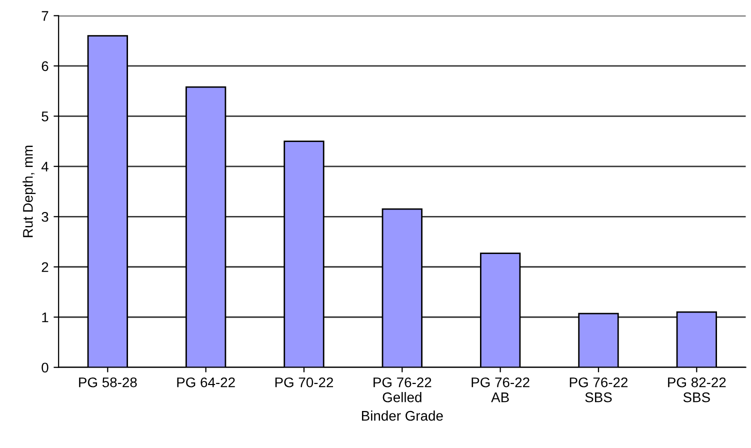 The image size is (751, 448). I want to click on x-tick-label: PG 76-22 AB, so click(501, 389).